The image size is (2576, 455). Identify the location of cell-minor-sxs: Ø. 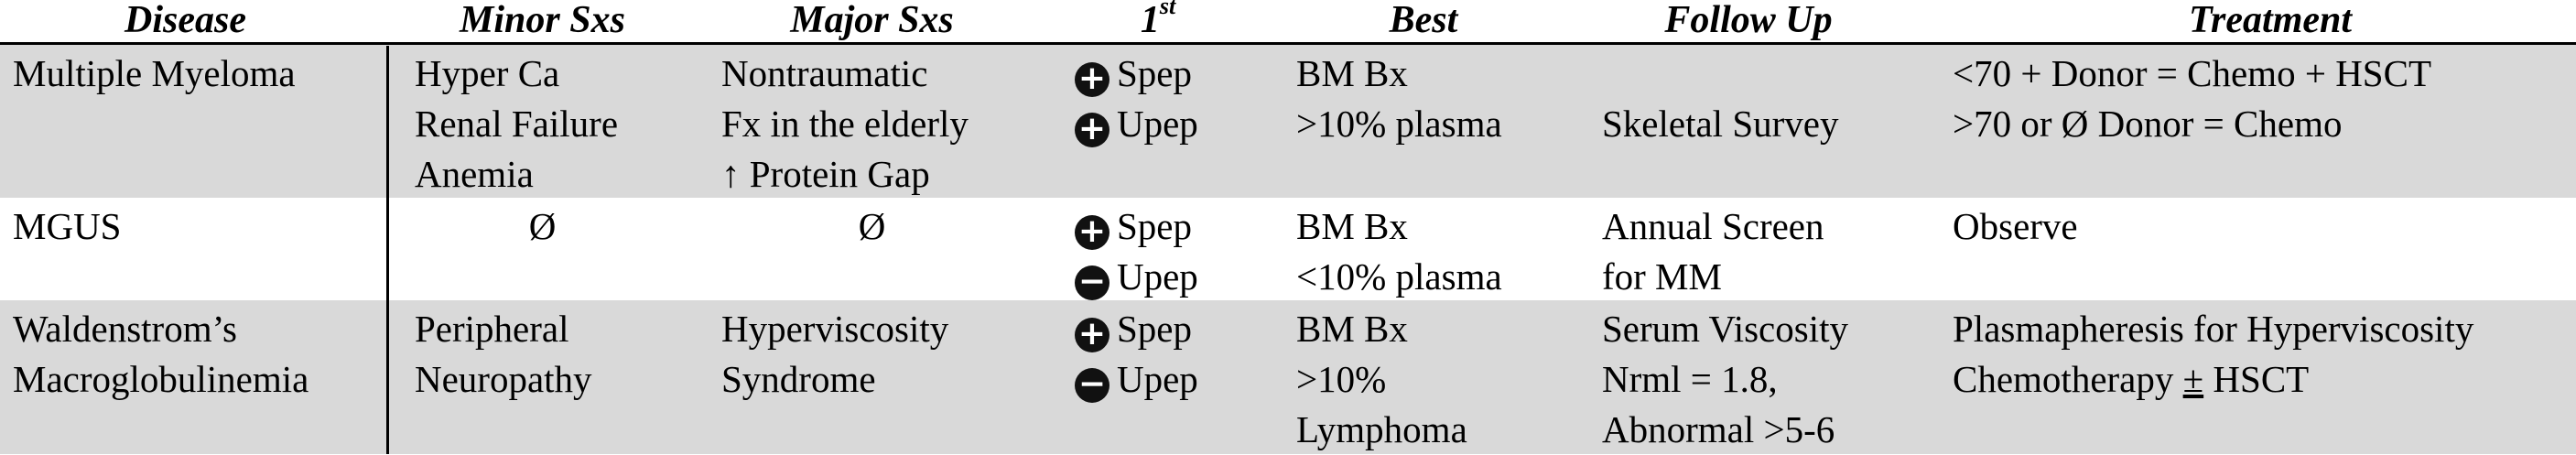
(543, 226).